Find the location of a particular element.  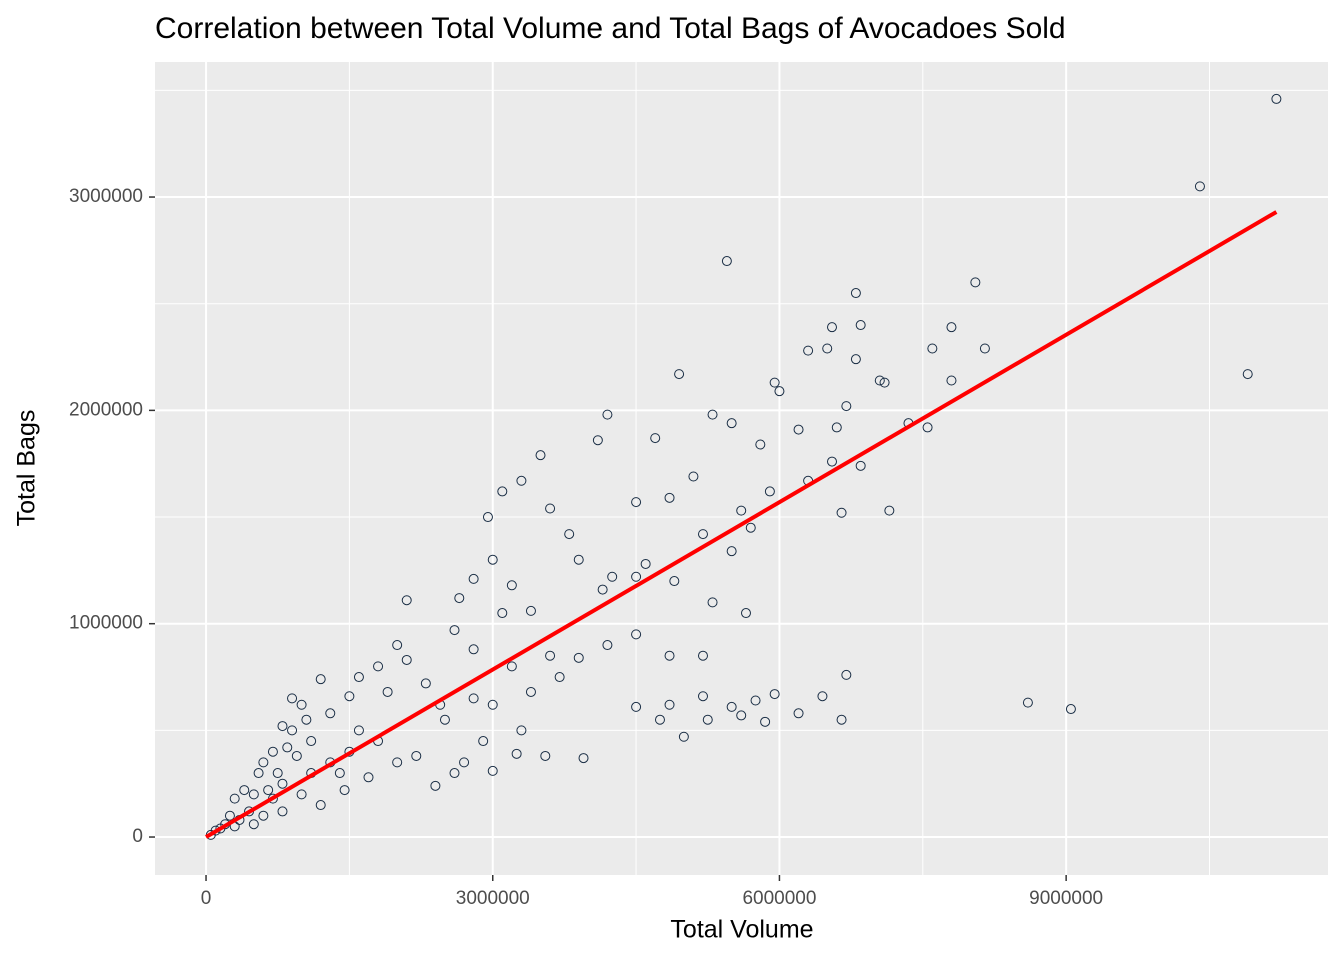

x-tick-label: 9000000 is located at coordinates (1066, 898).